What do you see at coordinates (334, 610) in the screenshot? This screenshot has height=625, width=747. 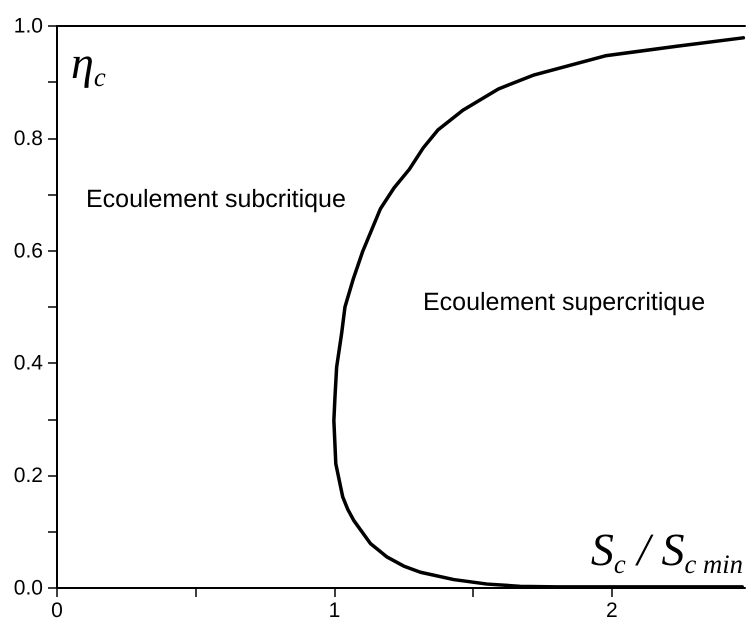 I see `x-tick-label: 1` at bounding box center [334, 610].